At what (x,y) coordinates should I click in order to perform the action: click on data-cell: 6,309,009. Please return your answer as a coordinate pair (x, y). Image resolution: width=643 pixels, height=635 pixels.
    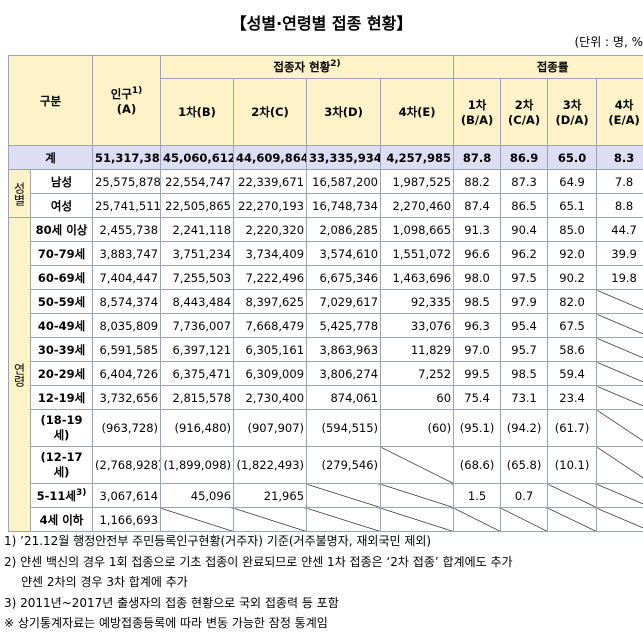
    Looking at the image, I should click on (270, 373).